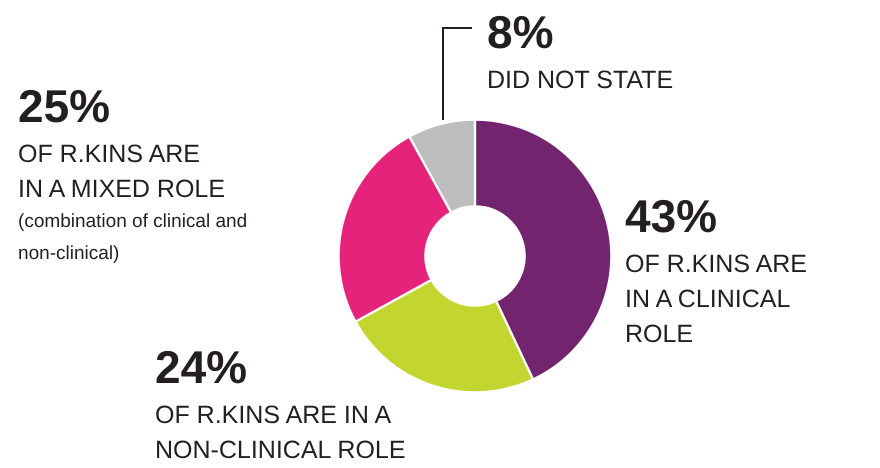 This screenshot has height=468, width=880. What do you see at coordinates (64, 106) in the screenshot?
I see `data-label: 25%` at bounding box center [64, 106].